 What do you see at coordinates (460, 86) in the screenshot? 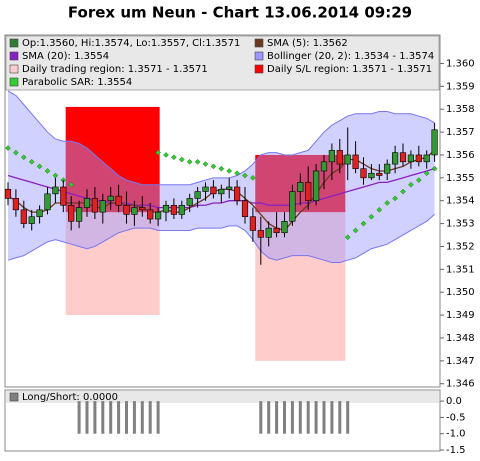
I see `y-tick-label: 1.359` at bounding box center [460, 86].